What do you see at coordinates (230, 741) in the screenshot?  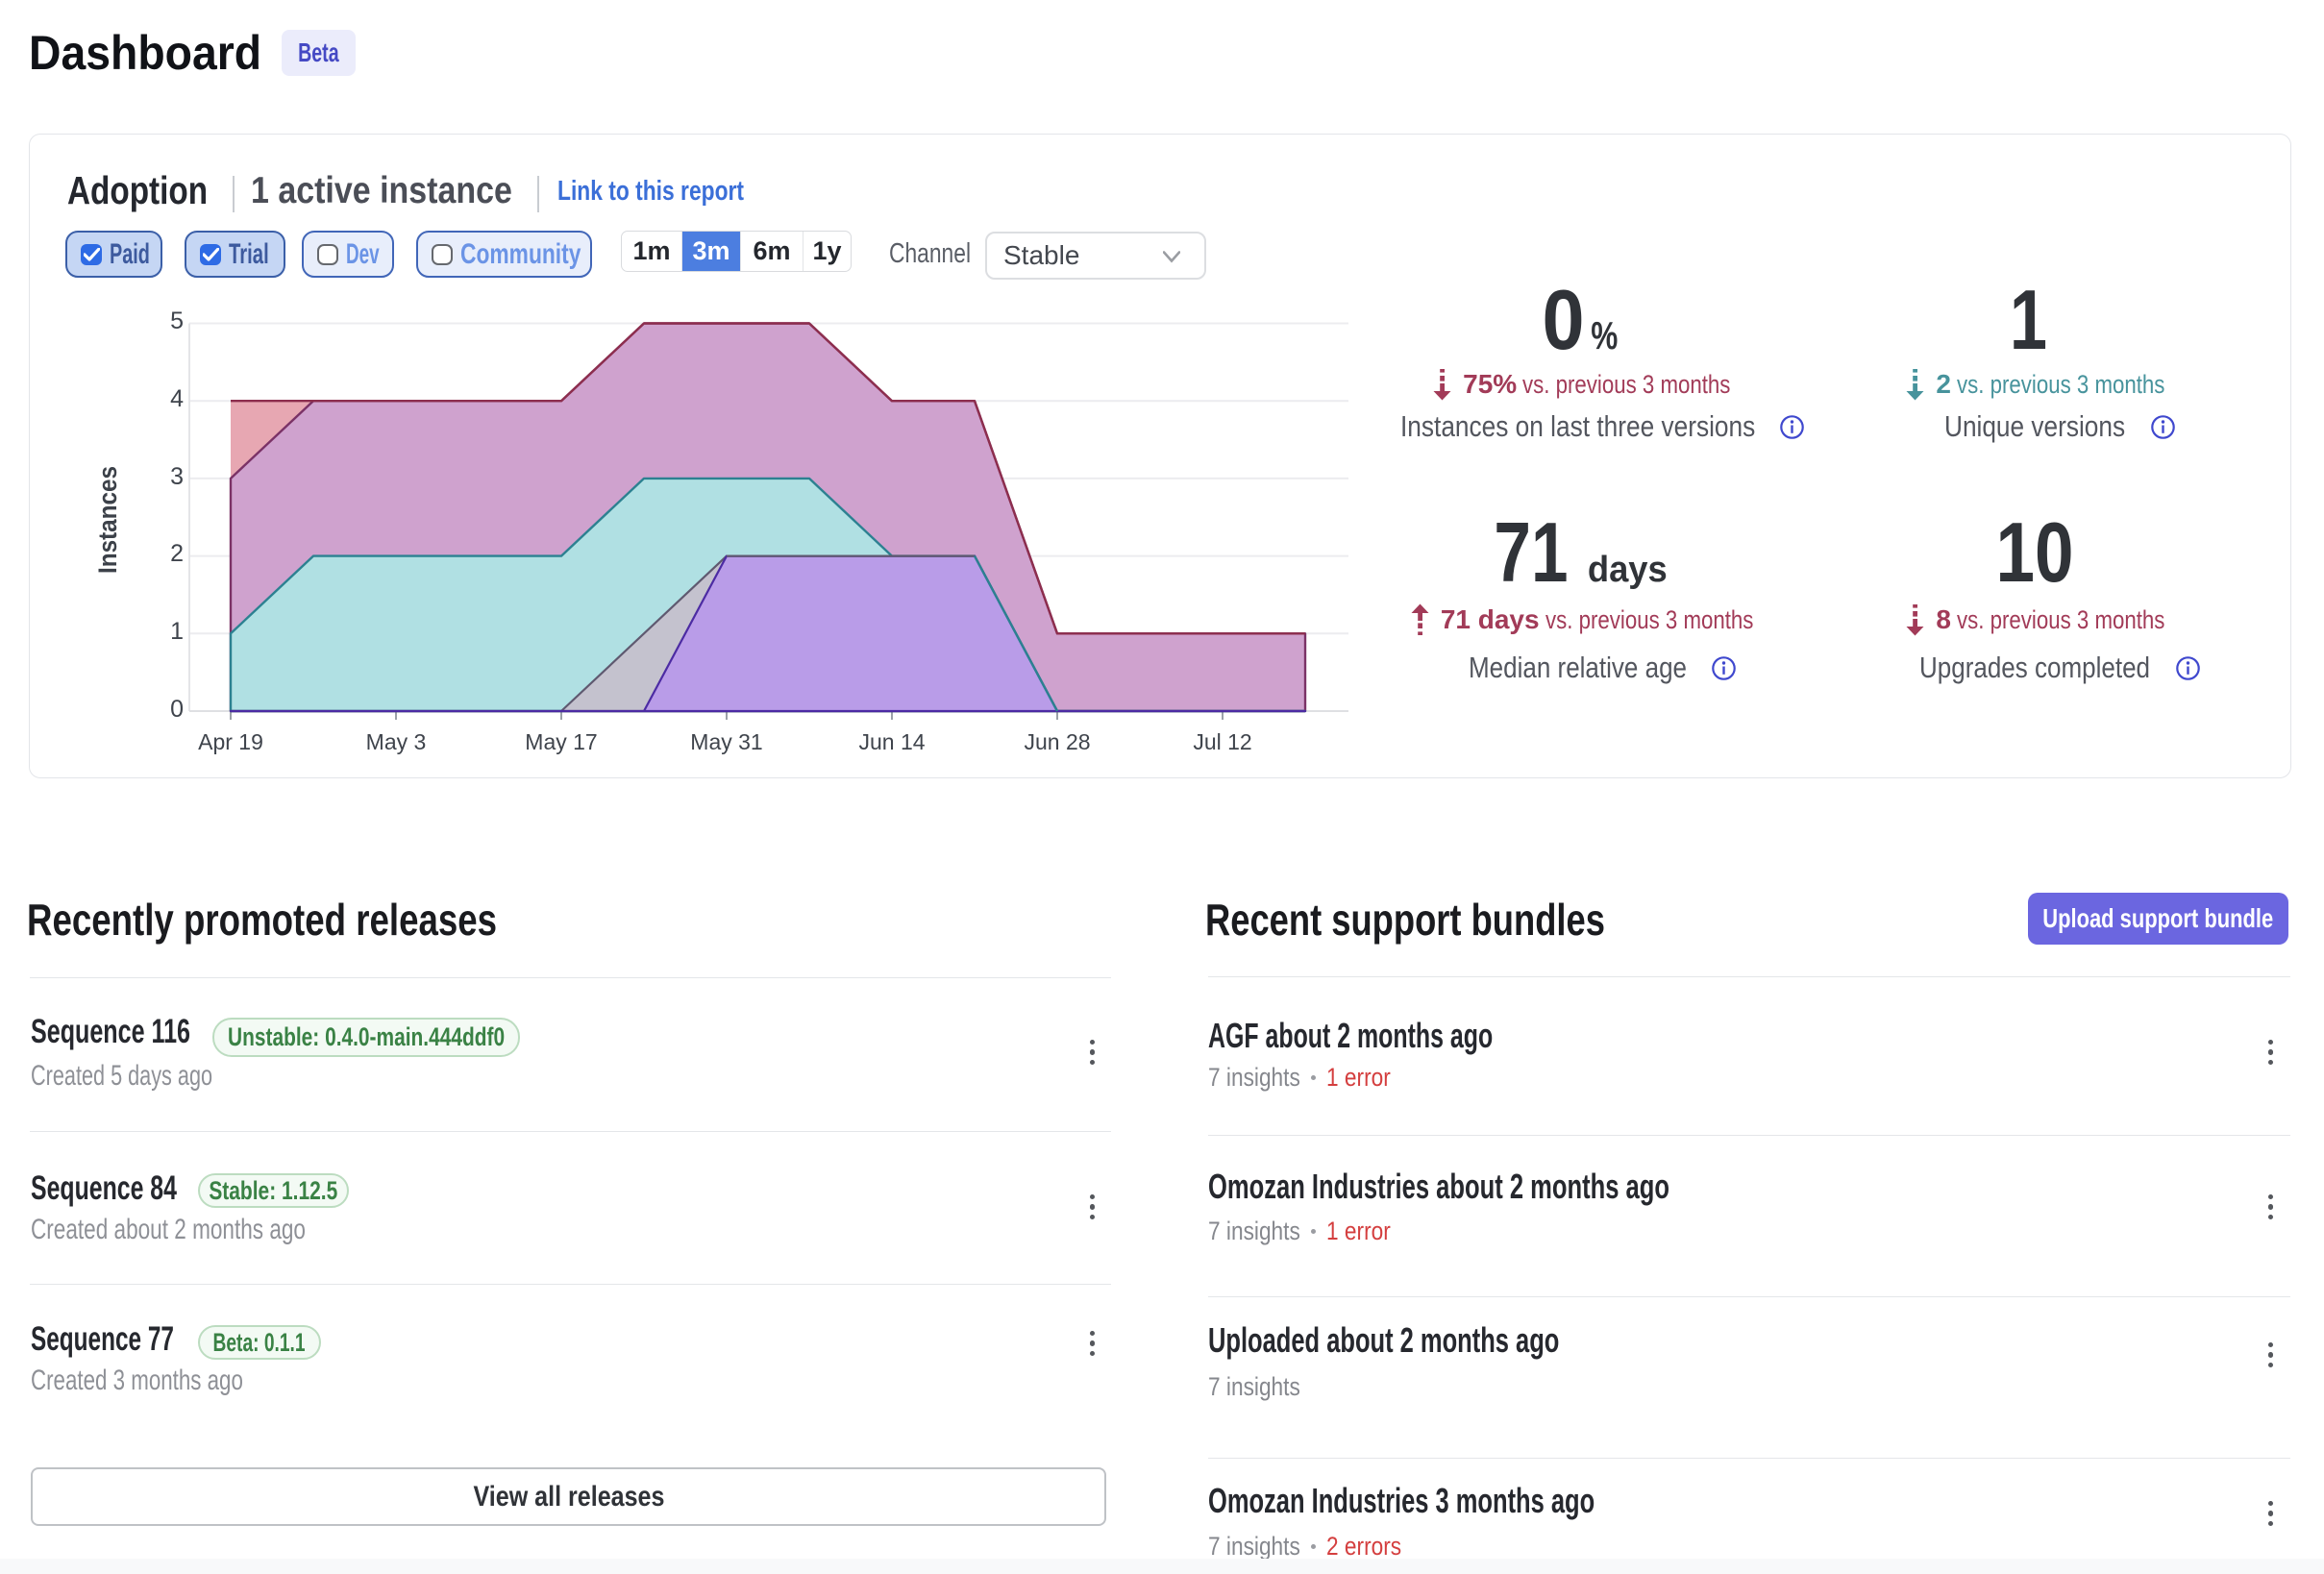 I see `svg-text: Apr 19` at bounding box center [230, 741].